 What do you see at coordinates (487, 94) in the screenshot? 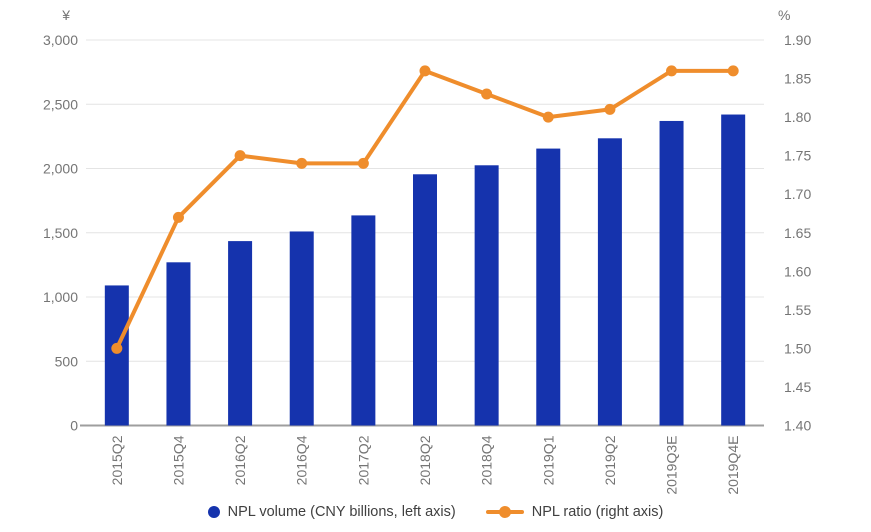
I see `point-2018Q4` at bounding box center [487, 94].